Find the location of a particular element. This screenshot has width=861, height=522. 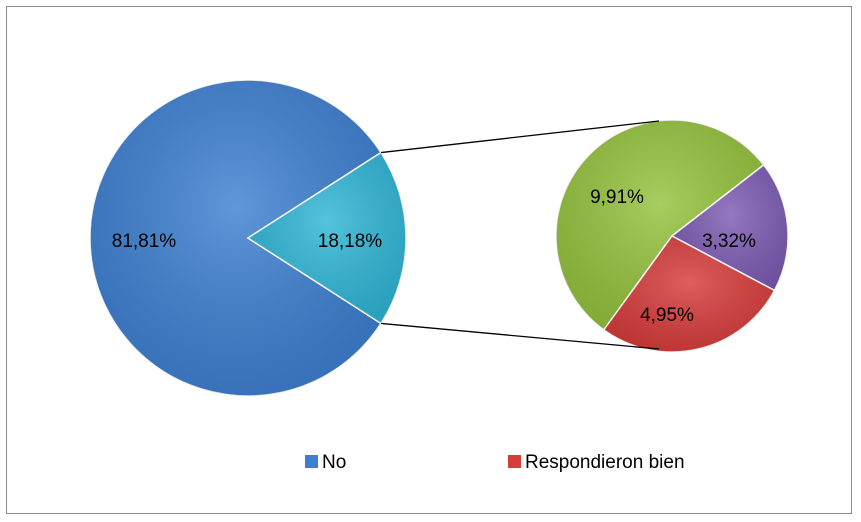

legend-label-no: No is located at coordinates (334, 462).